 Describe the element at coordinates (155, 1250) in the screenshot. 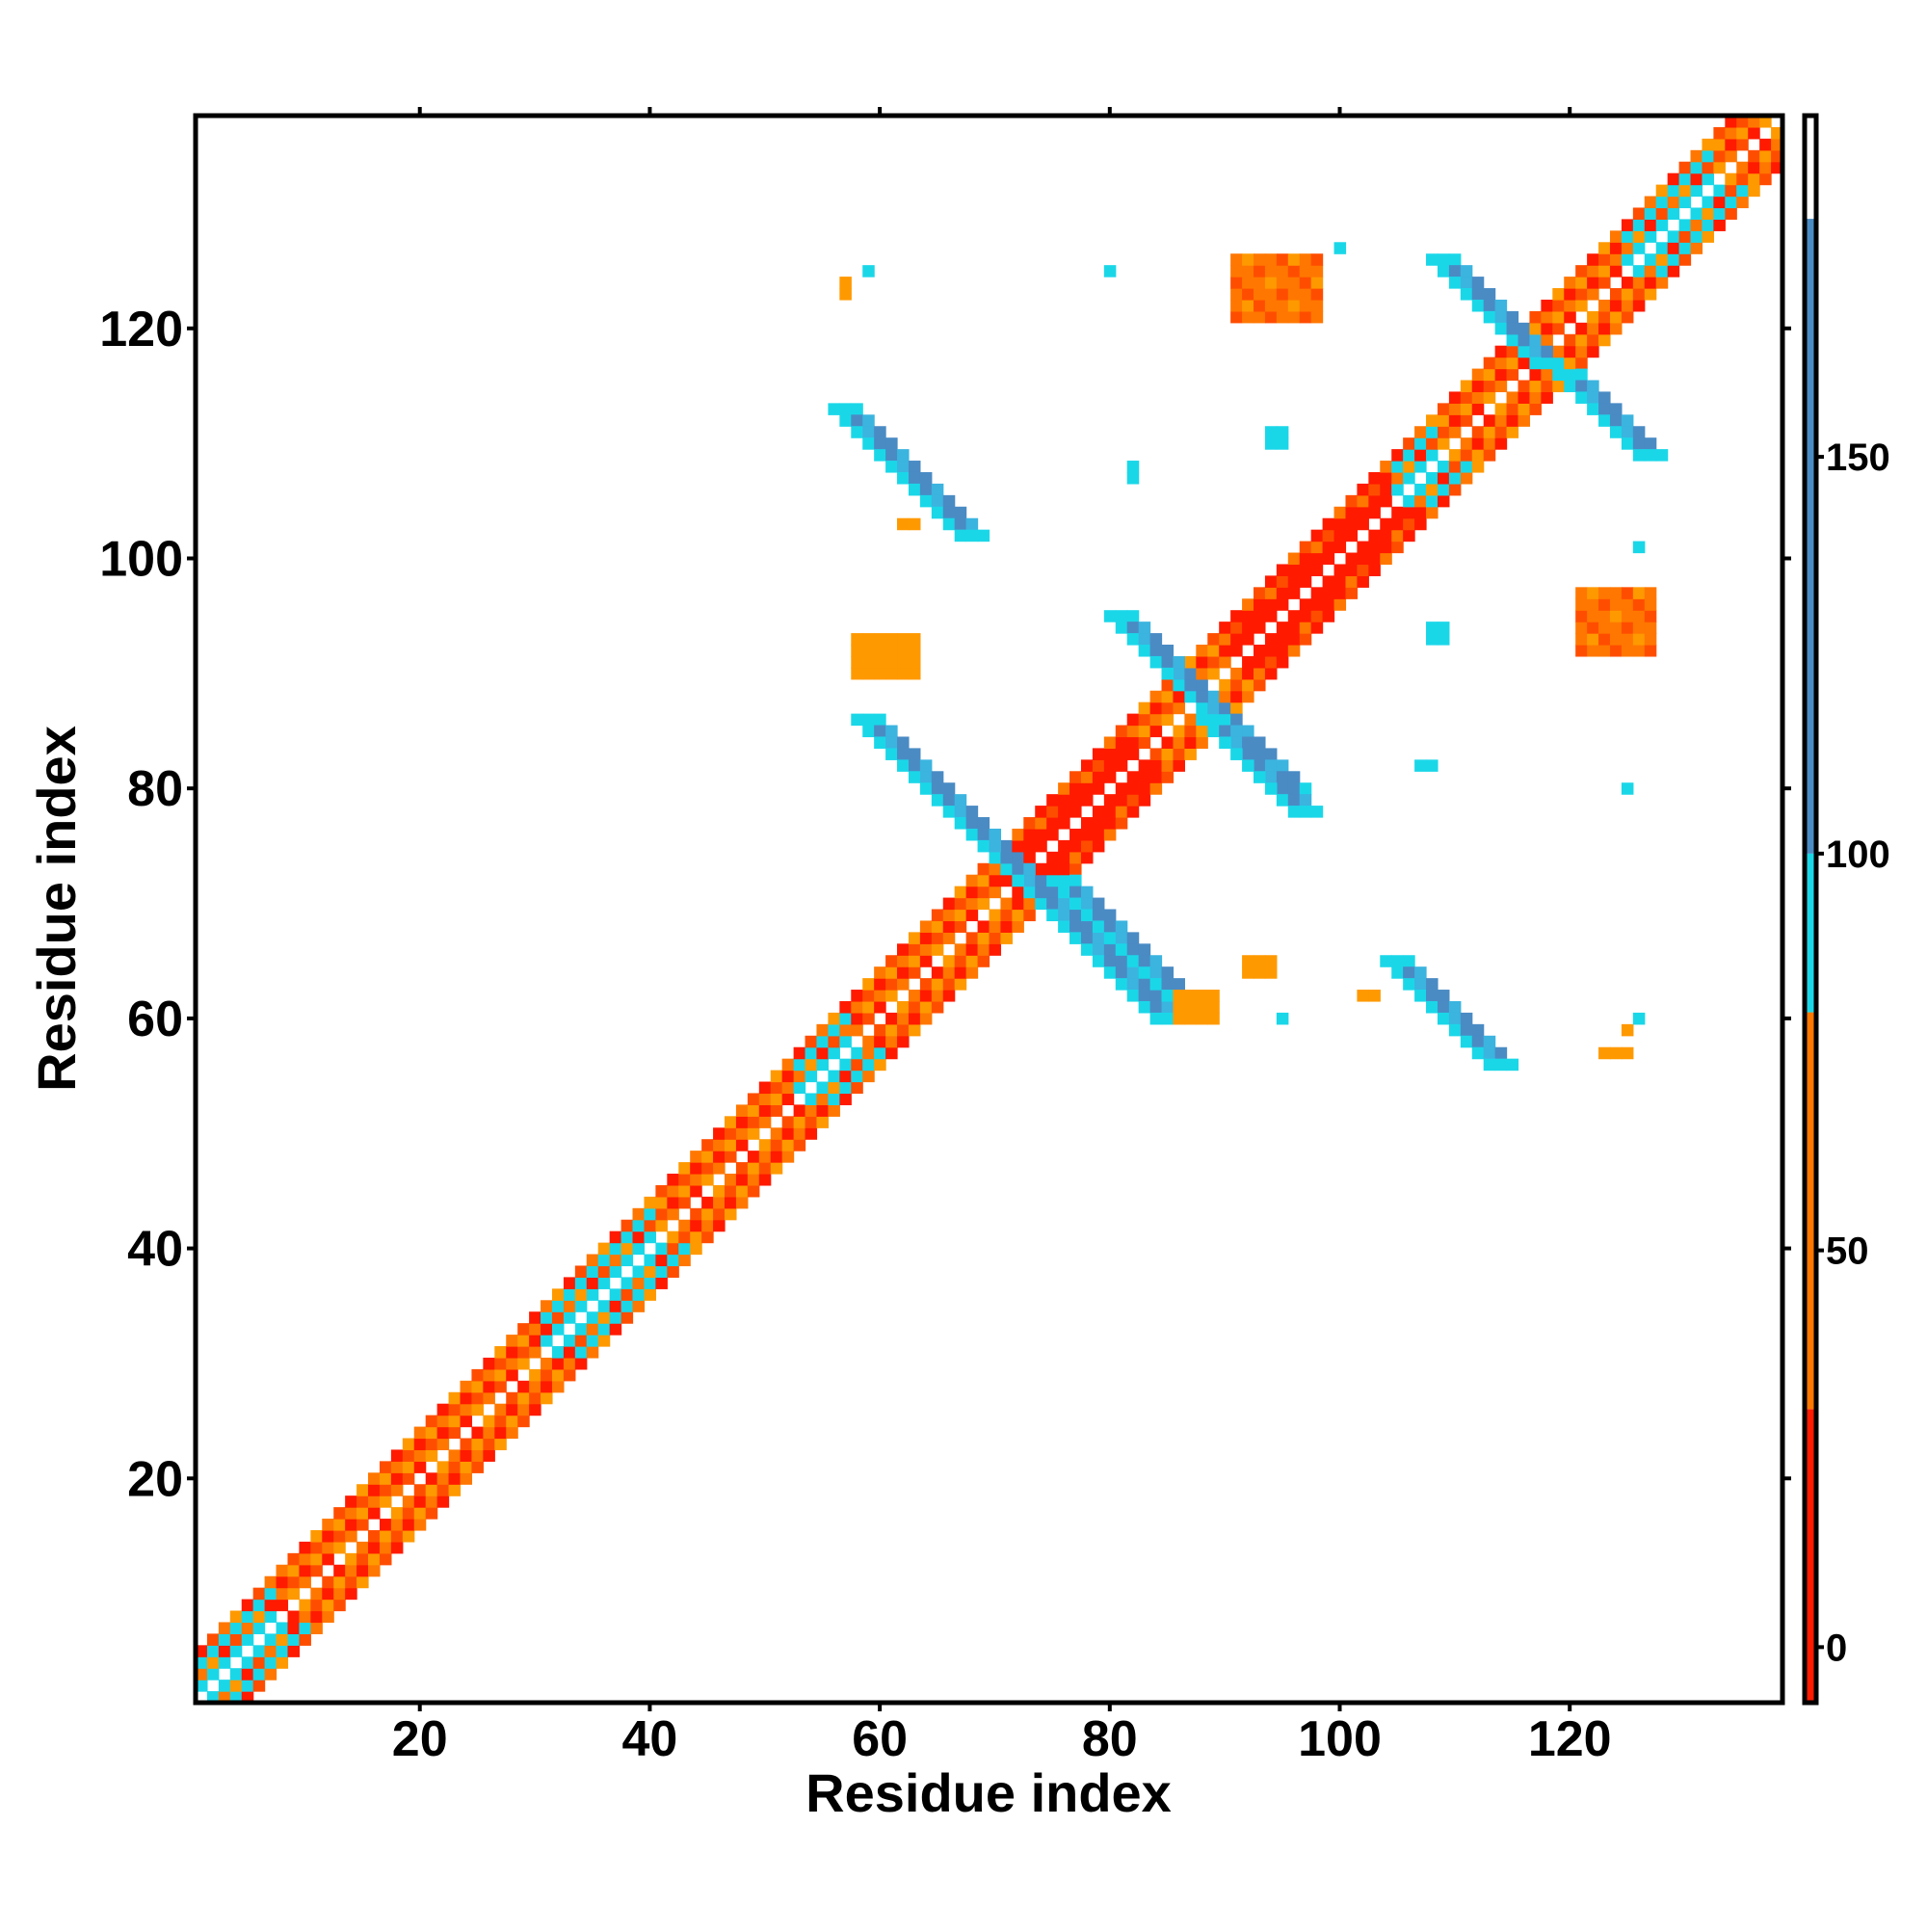

I see `y-tick-label: 40` at that location.